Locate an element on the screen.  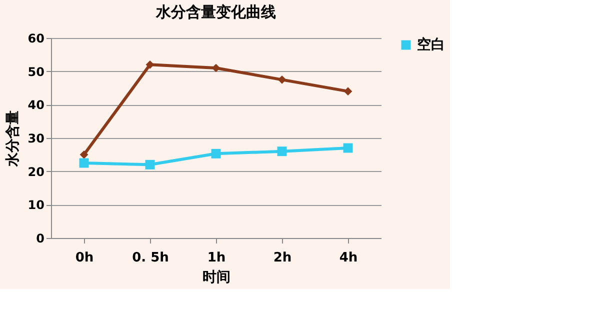
y-axis-title: 水分含量 is located at coordinates (12, 139).